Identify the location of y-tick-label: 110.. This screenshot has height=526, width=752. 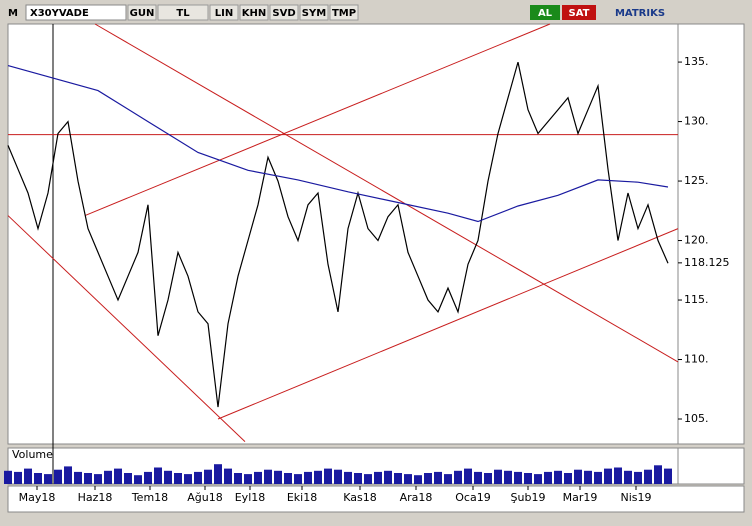
(696, 359).